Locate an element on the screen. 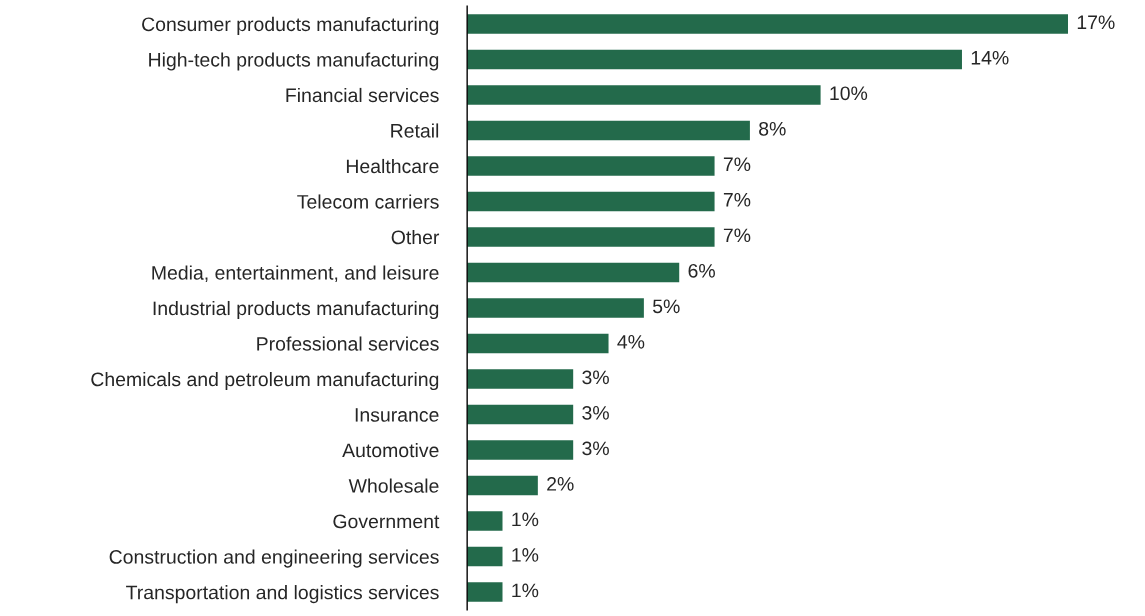  y-tick-label: Telecom carriers is located at coordinates (368, 201).